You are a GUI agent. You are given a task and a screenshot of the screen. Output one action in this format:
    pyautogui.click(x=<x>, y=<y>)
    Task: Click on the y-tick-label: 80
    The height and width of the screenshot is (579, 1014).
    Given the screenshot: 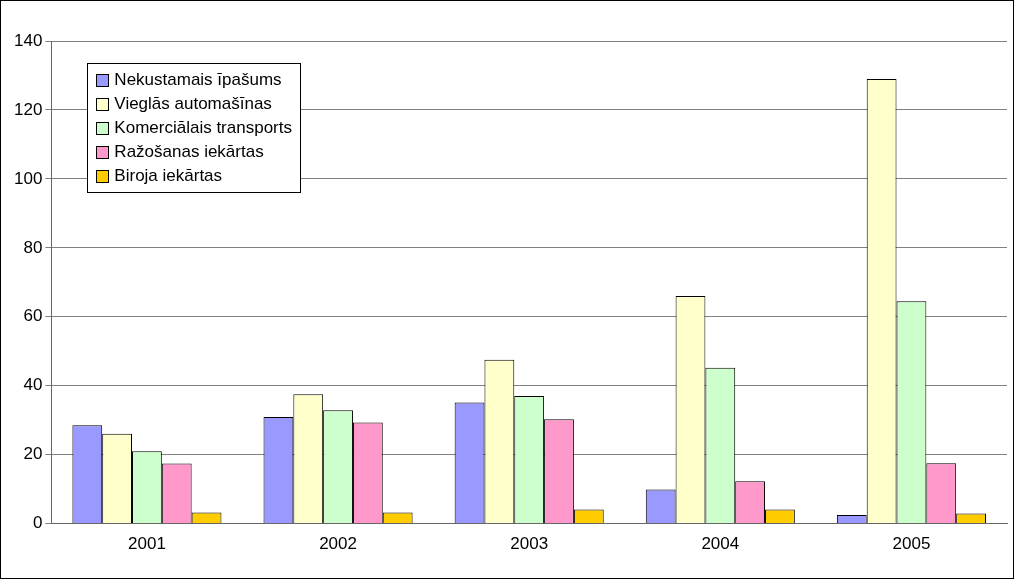 What is the action you would take?
    pyautogui.click(x=33, y=247)
    